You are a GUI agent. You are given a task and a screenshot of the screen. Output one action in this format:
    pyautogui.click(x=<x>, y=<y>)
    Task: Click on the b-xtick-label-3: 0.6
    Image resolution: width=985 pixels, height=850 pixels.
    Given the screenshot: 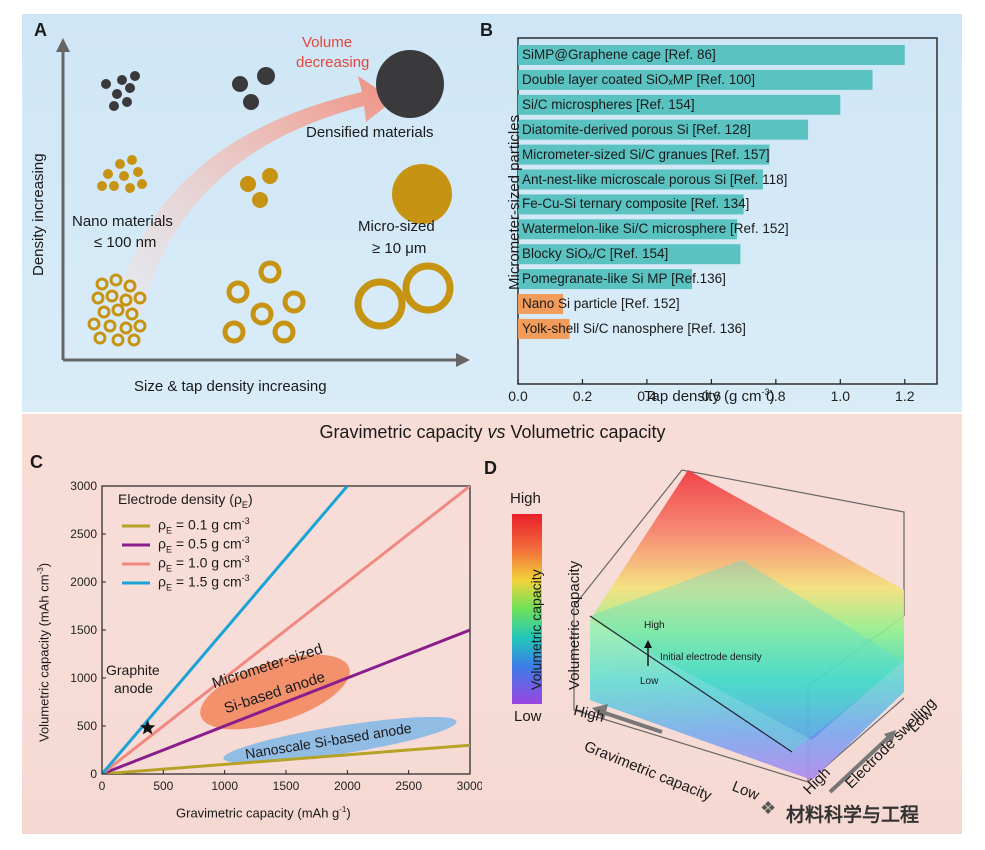 What is the action you would take?
    pyautogui.click(x=712, y=396)
    